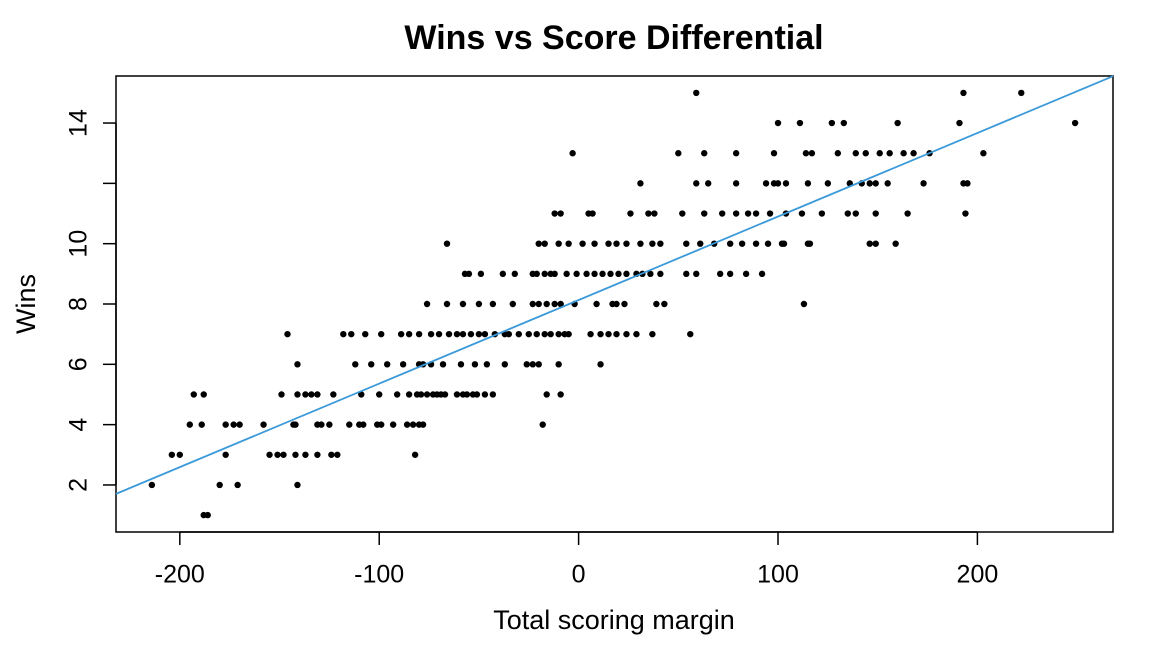  I want to click on x-axis-title: Total scoring margin, so click(614, 620).